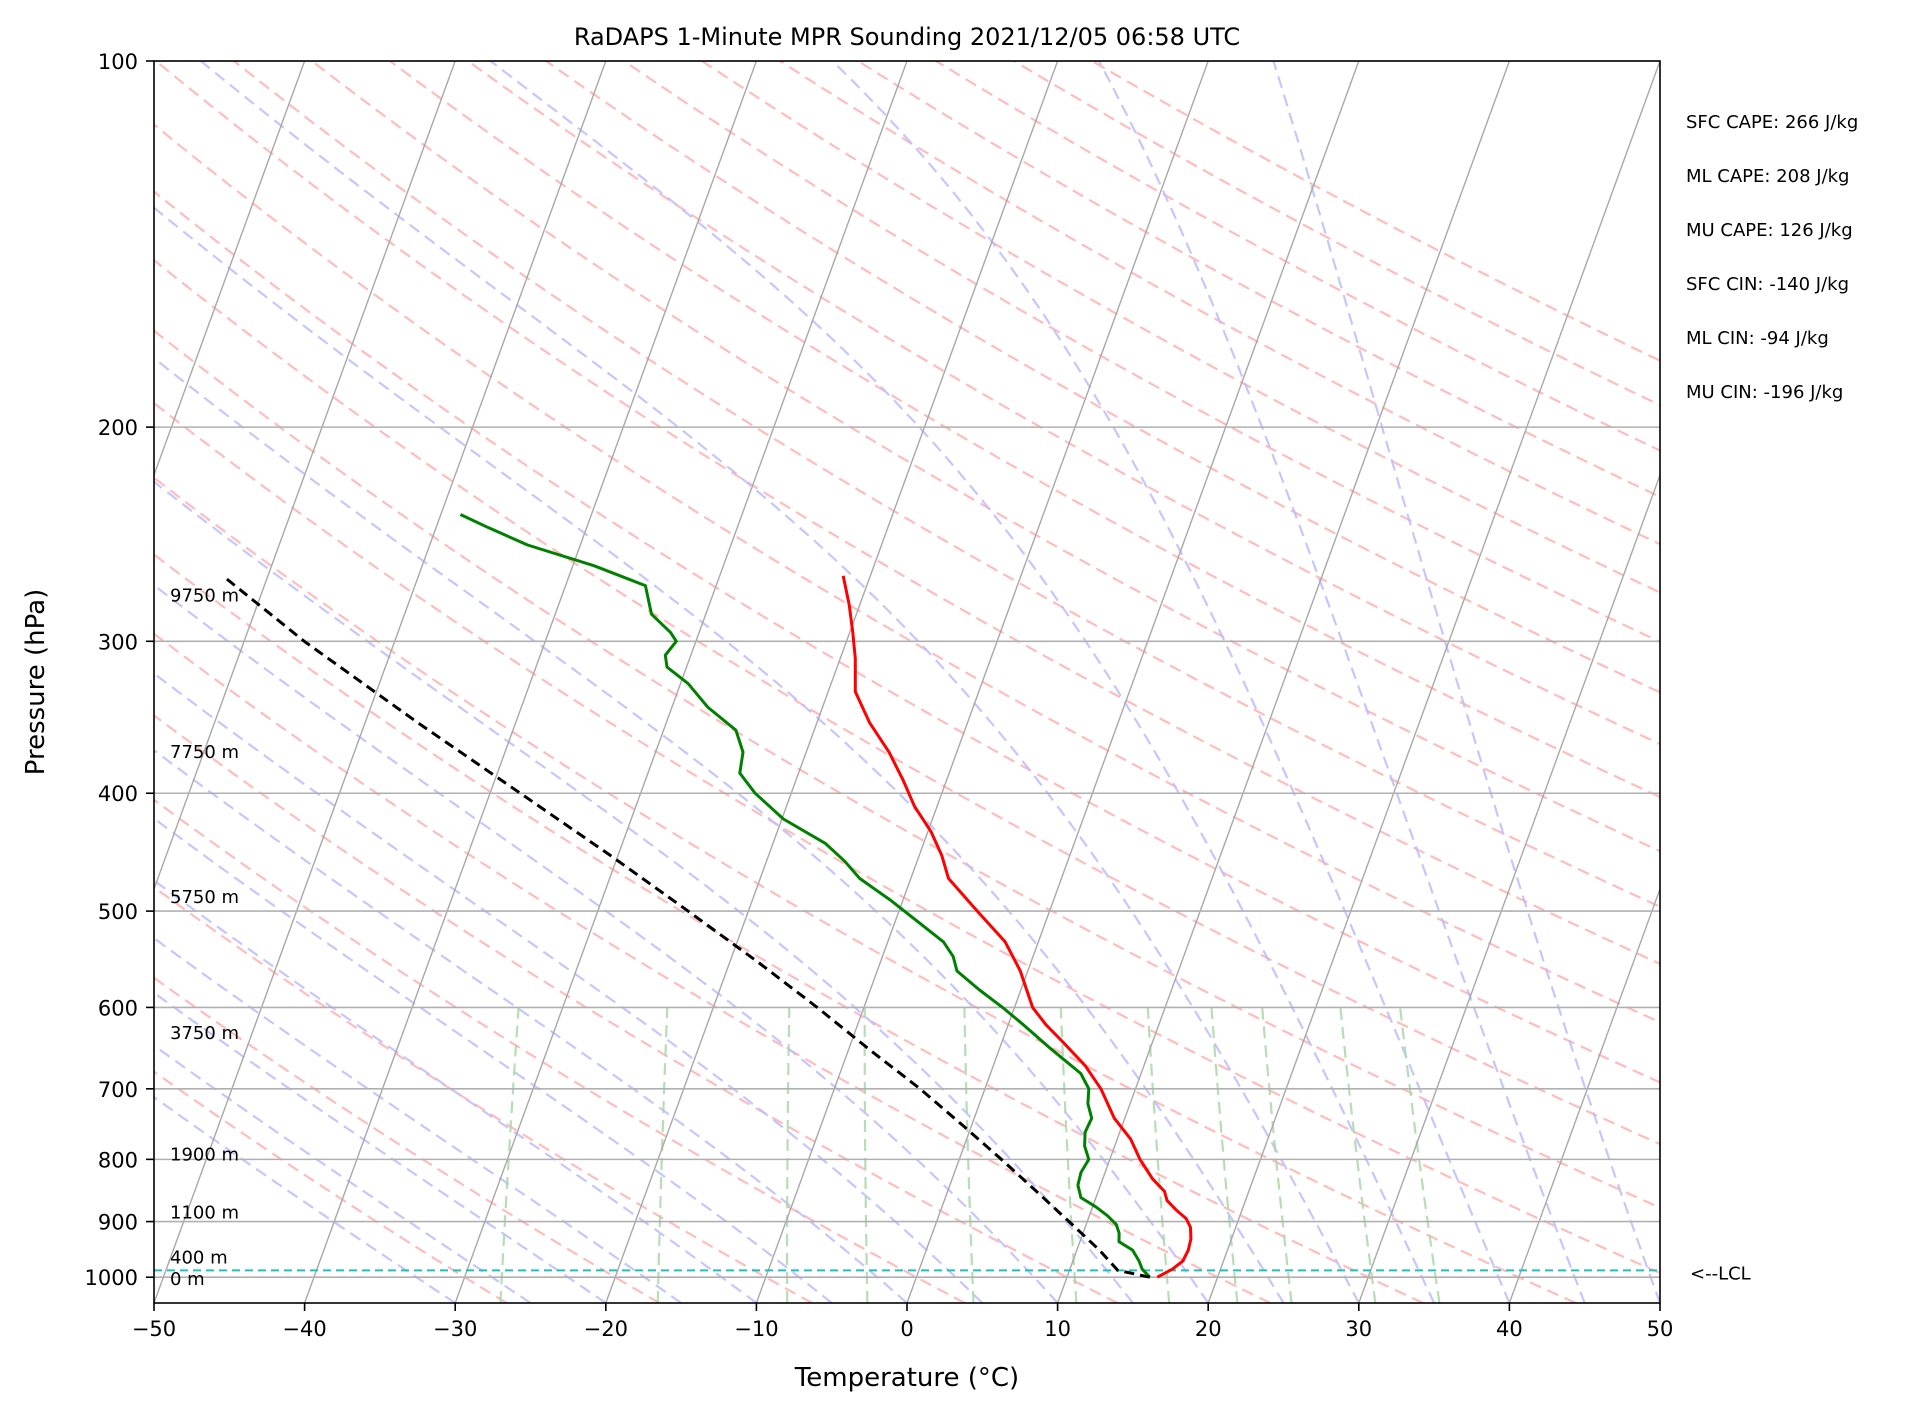 This screenshot has width=1911, height=1406. I want to click on mixing-ratio-lines, so click(970, 1155).